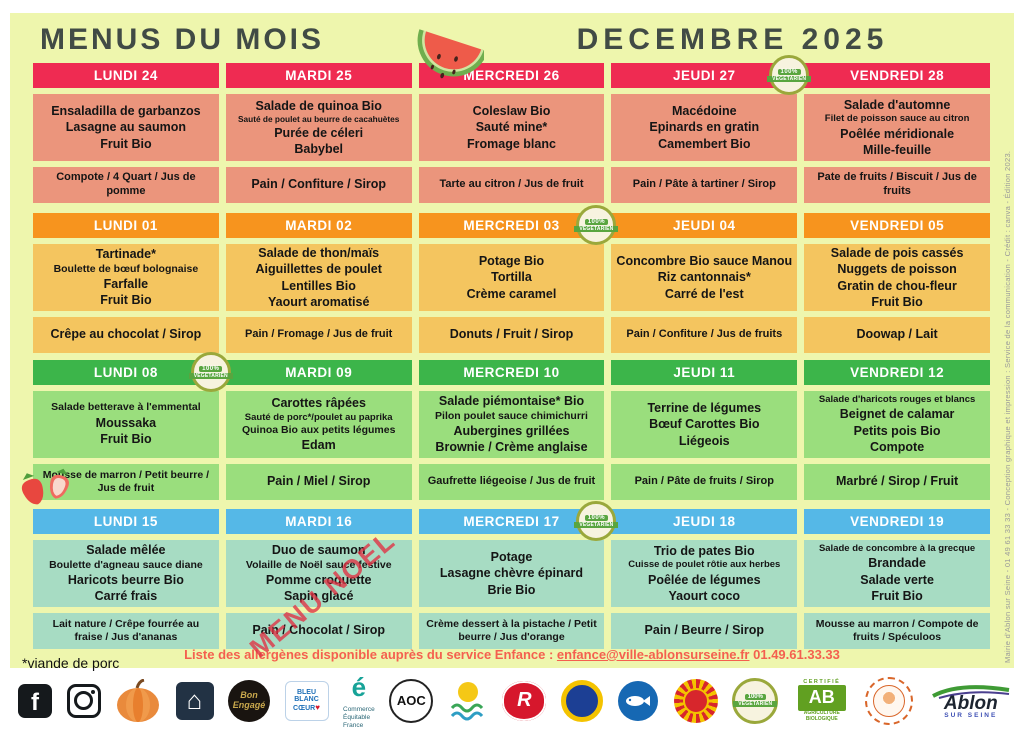 The width and height of the screenshot is (1024, 729). I want to click on day-snack: Pain / Confiture / Jus de fruits, so click(704, 335).